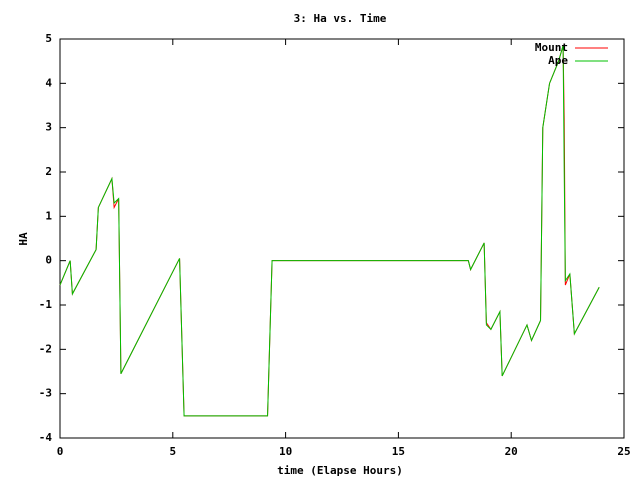 This screenshot has height=480, width=640. I want to click on x-tick-label: 10, so click(285, 451).